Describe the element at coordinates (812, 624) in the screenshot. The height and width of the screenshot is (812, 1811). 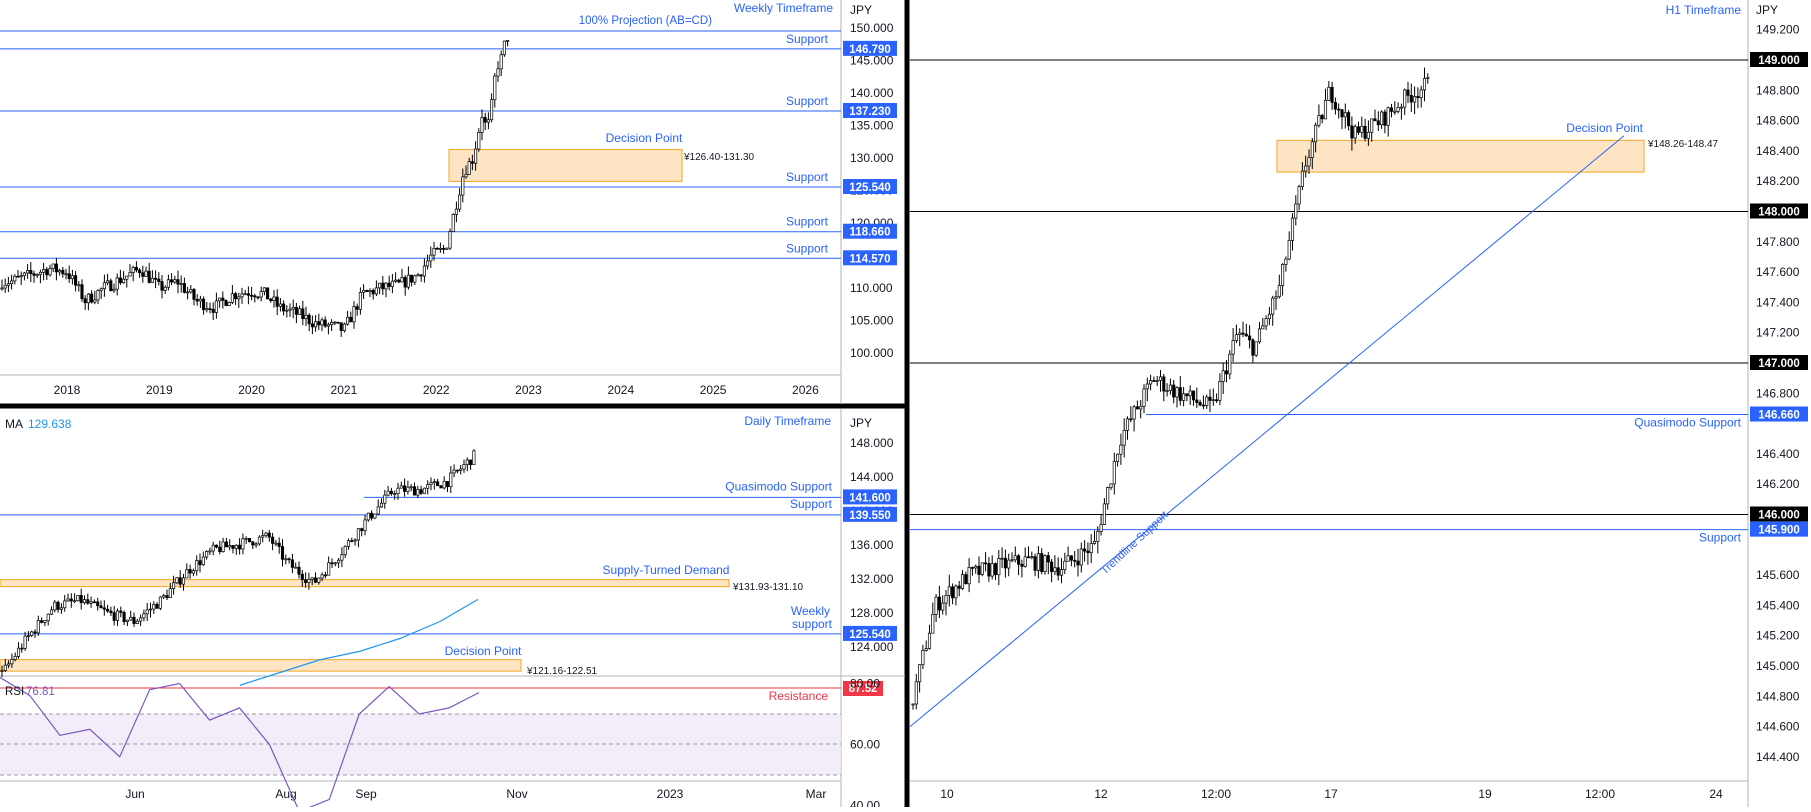
I see `daily-level-label: support` at that location.